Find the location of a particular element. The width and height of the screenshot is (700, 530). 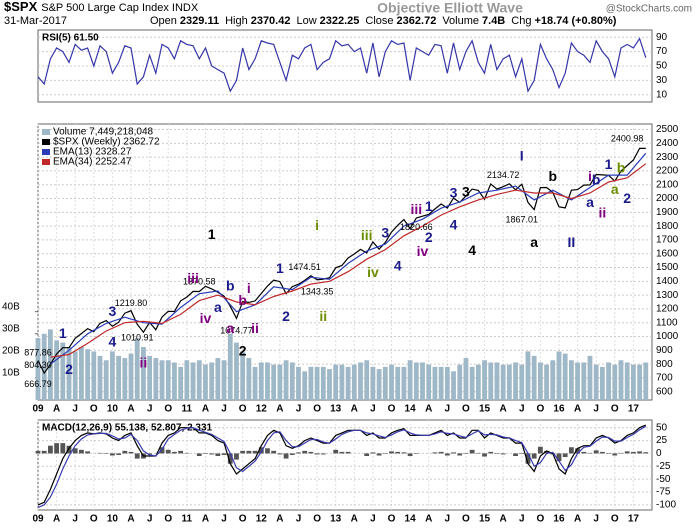

annotation: 1867.01 is located at coordinates (521, 219).